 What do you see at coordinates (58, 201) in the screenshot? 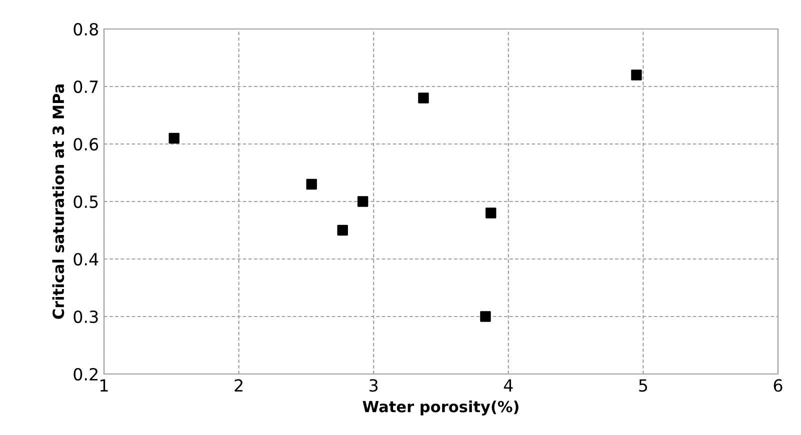
I see `y-axis-title: Critical saturation at 3 MPa` at bounding box center [58, 201].